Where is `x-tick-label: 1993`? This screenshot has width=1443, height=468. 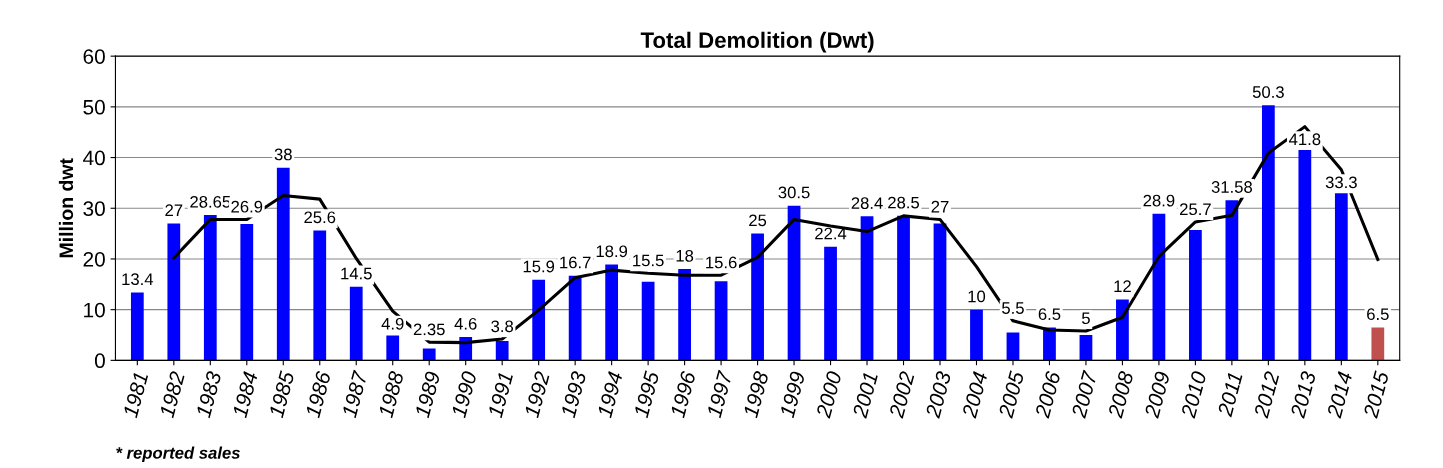
x-tick-label: 1993 is located at coordinates (573, 394).